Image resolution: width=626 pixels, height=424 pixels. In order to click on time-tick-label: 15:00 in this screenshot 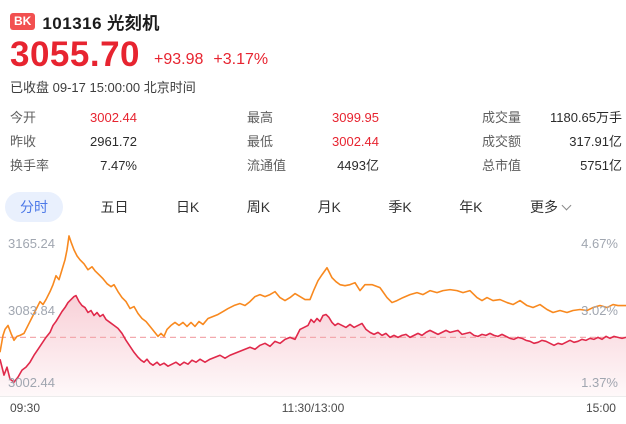, I will do `click(600, 408)`.